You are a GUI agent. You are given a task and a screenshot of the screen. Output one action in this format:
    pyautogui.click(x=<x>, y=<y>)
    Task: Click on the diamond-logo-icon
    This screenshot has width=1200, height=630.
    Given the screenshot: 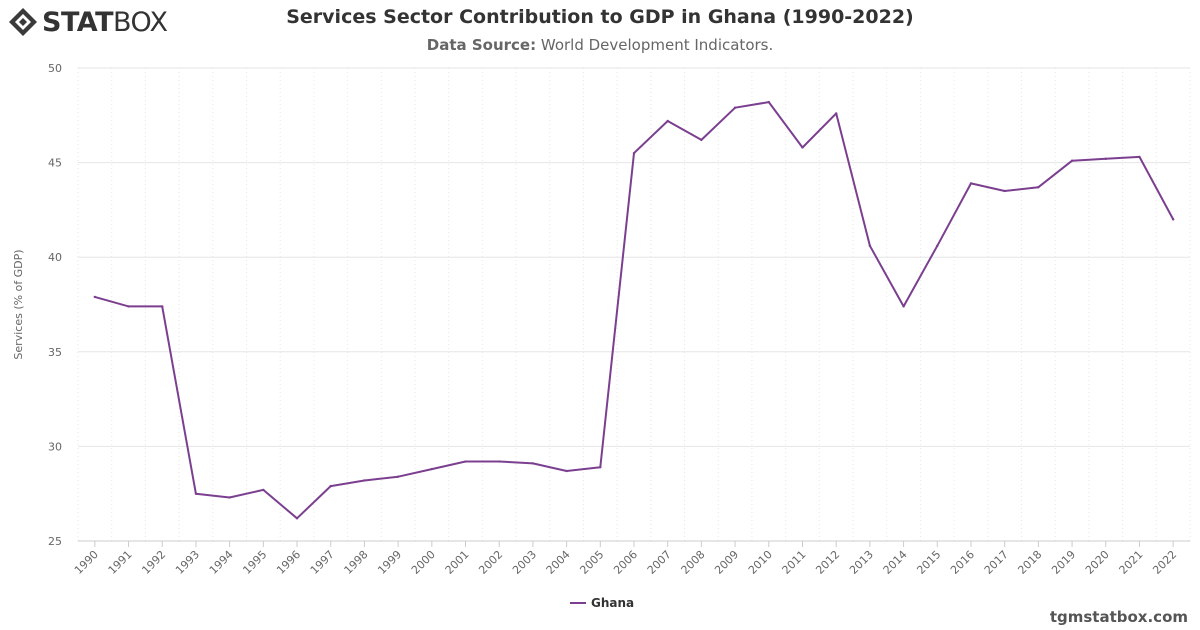 What is the action you would take?
    pyautogui.click(x=23, y=22)
    